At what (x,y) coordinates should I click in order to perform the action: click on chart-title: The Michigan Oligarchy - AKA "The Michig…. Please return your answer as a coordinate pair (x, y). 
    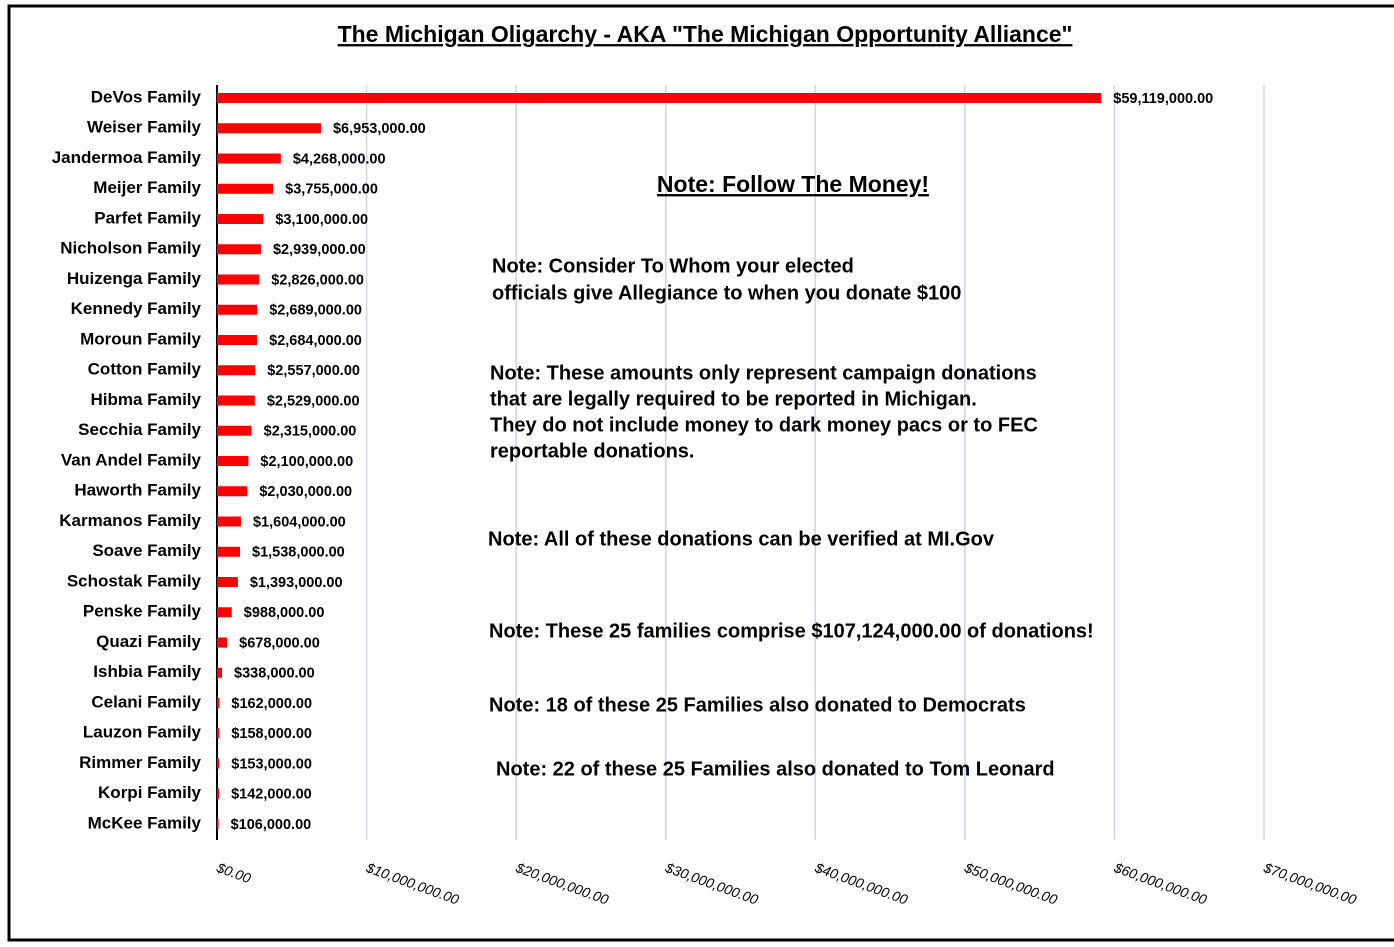
    Looking at the image, I should click on (705, 34).